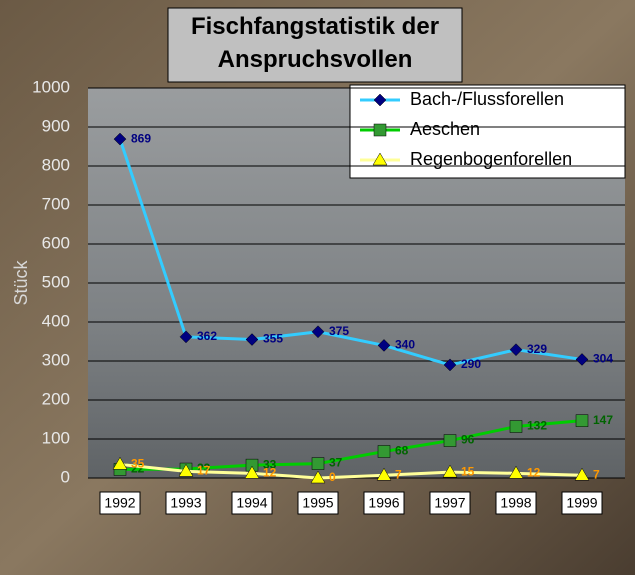 The width and height of the screenshot is (635, 575). I want to click on data-label: 17, so click(204, 471).